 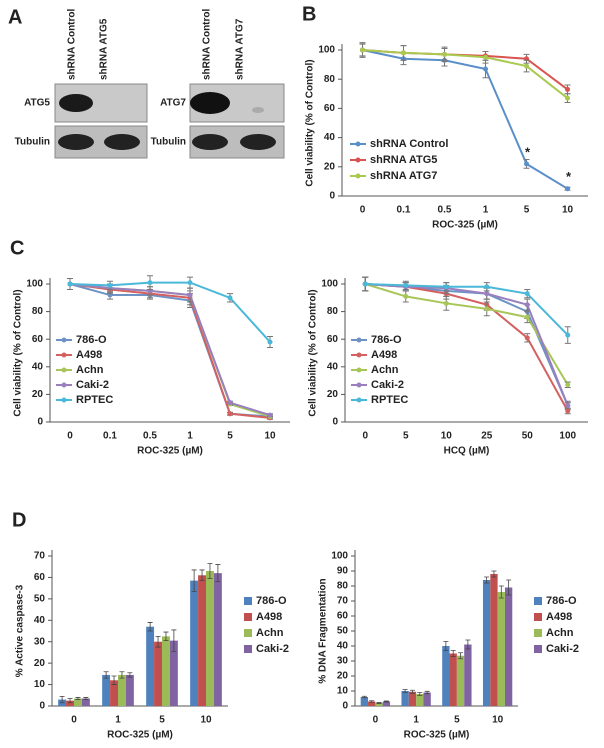 I want to click on y-tick-label: 30, so click(x=40, y=641).